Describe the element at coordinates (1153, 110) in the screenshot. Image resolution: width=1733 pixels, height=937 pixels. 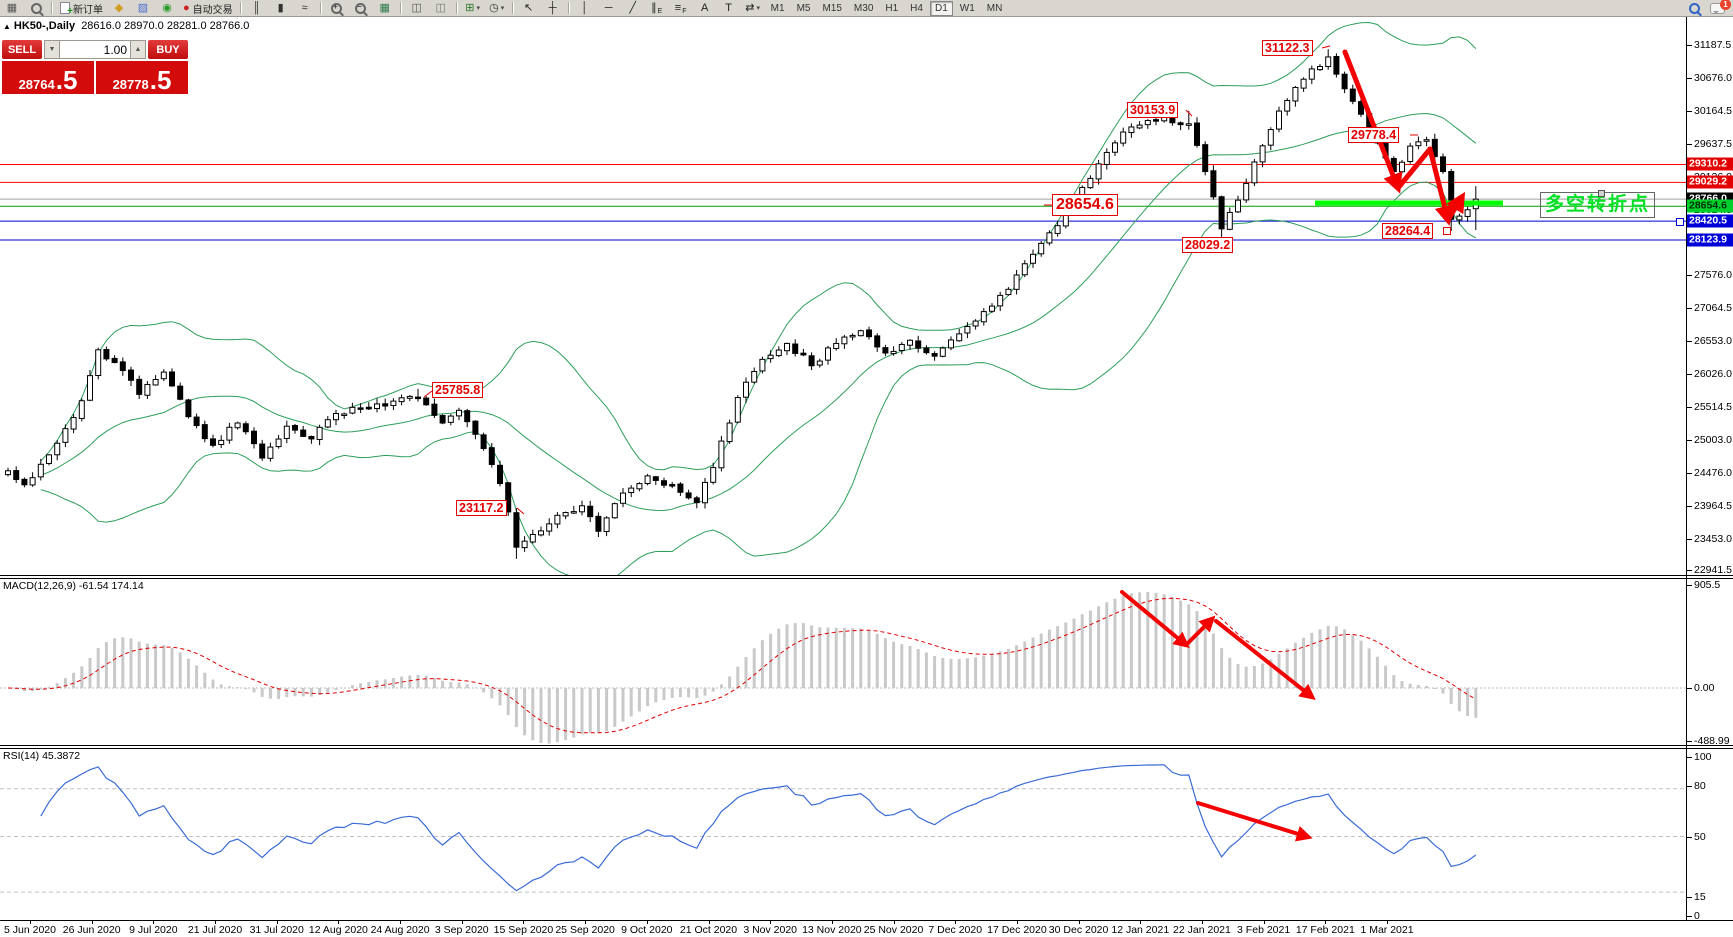
I see `price-annotation-label: 30153.9` at that location.